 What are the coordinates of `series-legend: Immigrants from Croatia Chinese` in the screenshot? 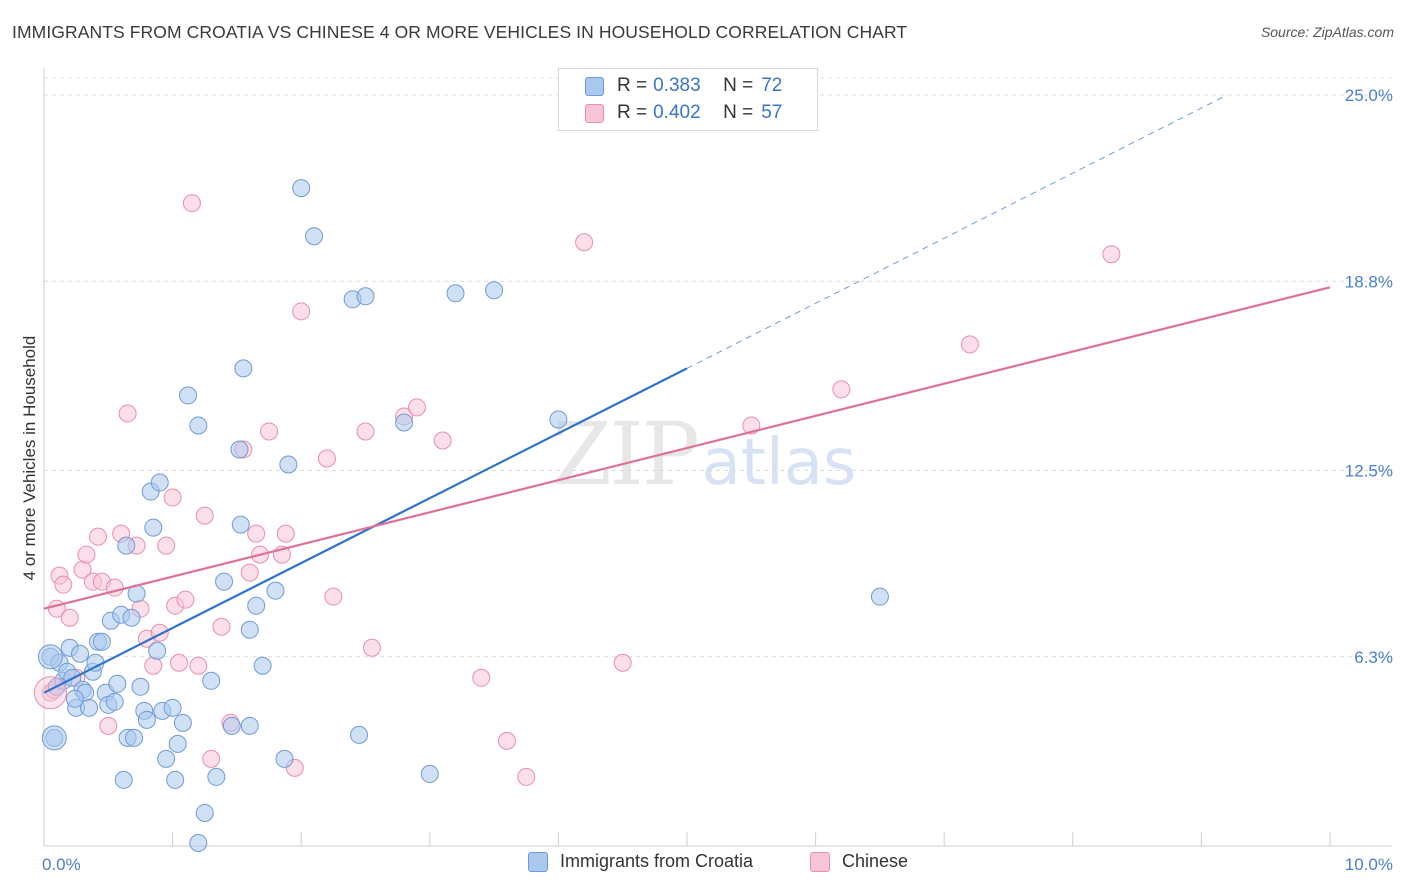 It's located at (703, 864).